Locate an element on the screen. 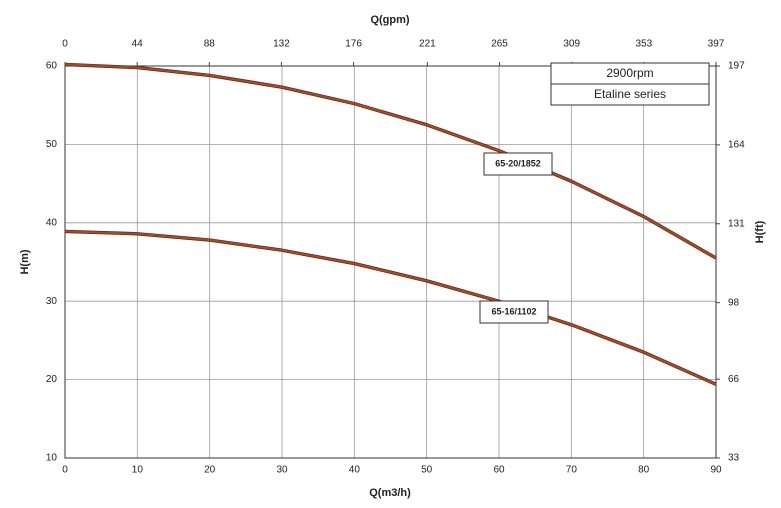  annotation: Etaline series is located at coordinates (630, 94).